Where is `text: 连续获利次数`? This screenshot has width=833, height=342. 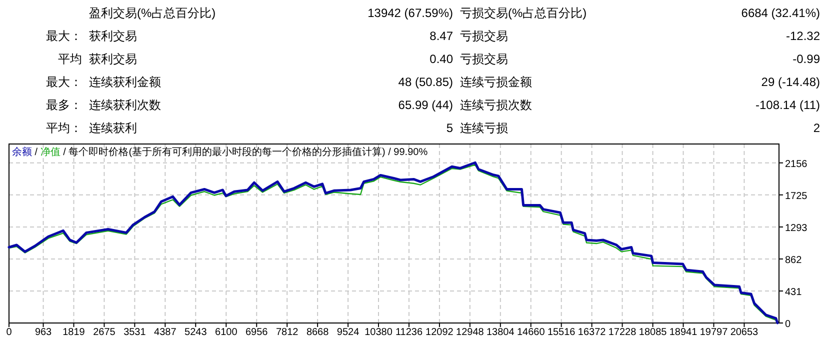 text: 连续获利次数 is located at coordinates (125, 105).